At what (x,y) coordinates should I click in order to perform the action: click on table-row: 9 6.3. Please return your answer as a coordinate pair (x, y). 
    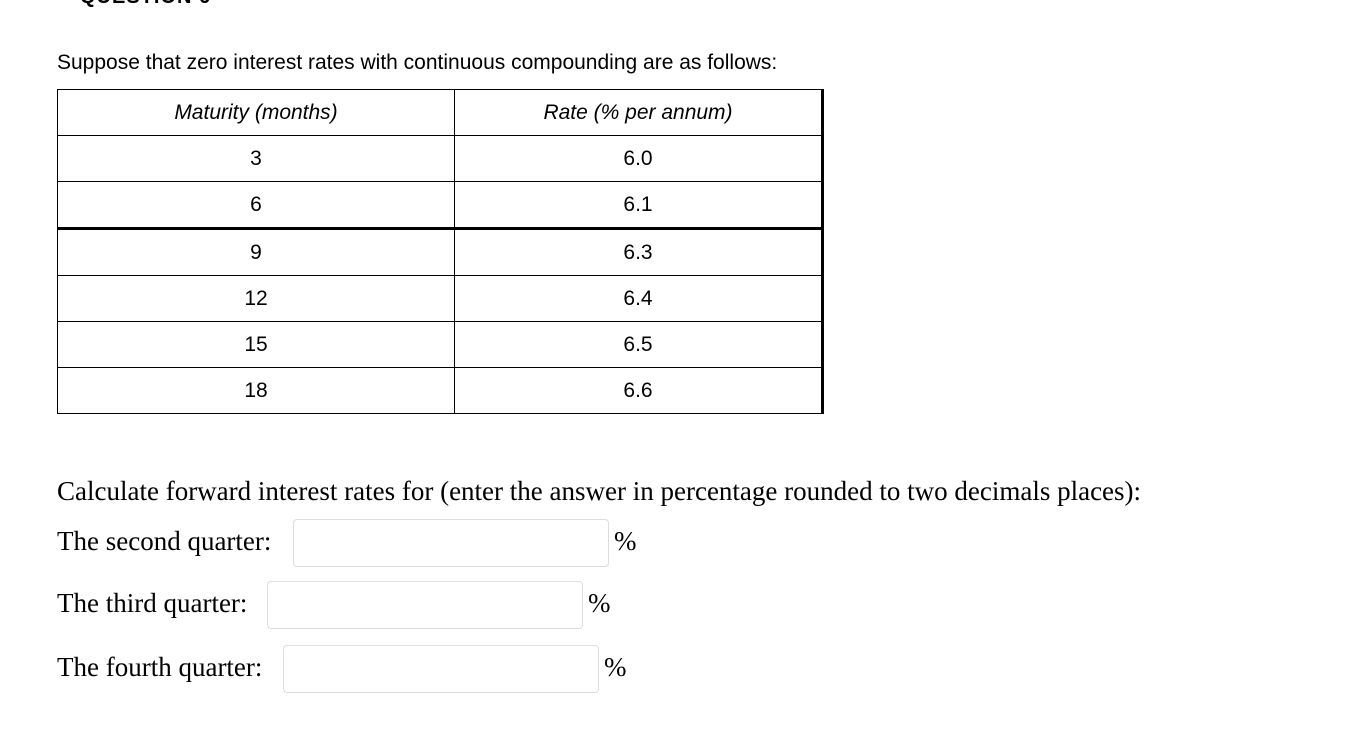
    Looking at the image, I should click on (440, 251).